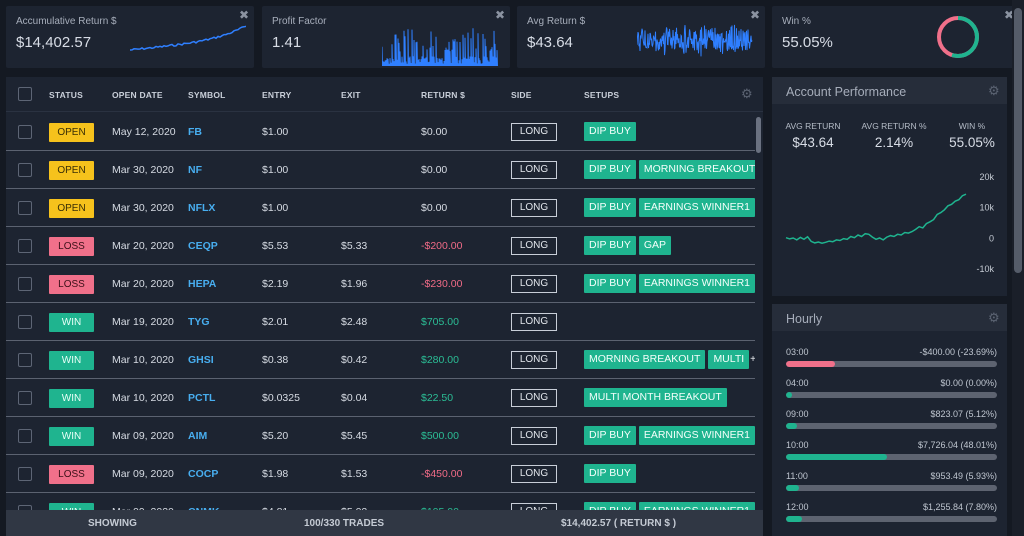  What do you see at coordinates (957, 445) in the screenshot?
I see `hour-value: $7,726.04 (48.01%)` at bounding box center [957, 445].